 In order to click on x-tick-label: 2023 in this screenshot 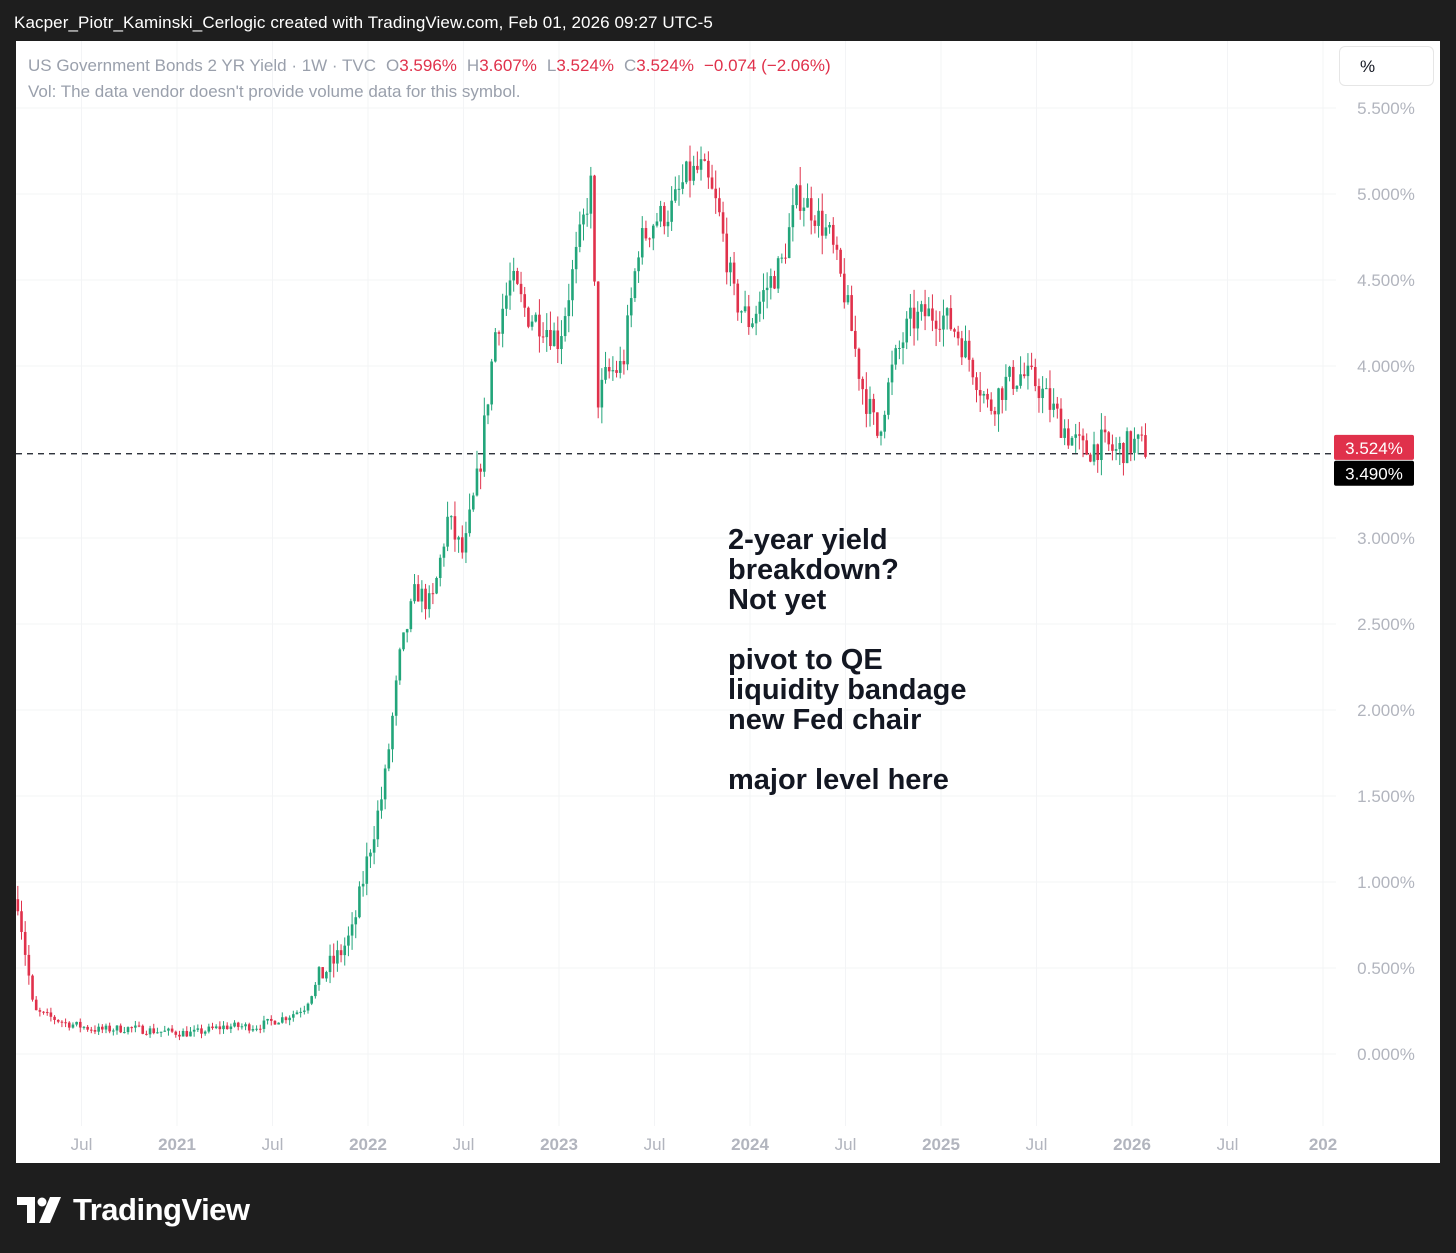, I will do `click(559, 1144)`.